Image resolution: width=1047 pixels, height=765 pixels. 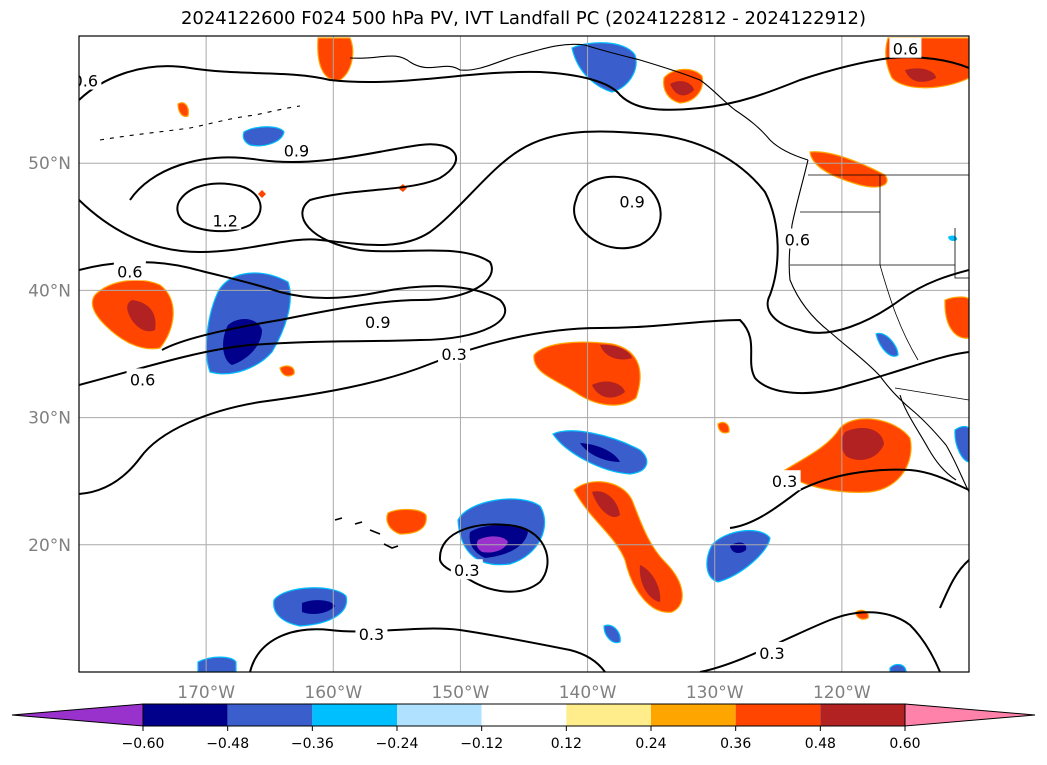 I want to click on neg-patch-california, so click(x=887, y=344).